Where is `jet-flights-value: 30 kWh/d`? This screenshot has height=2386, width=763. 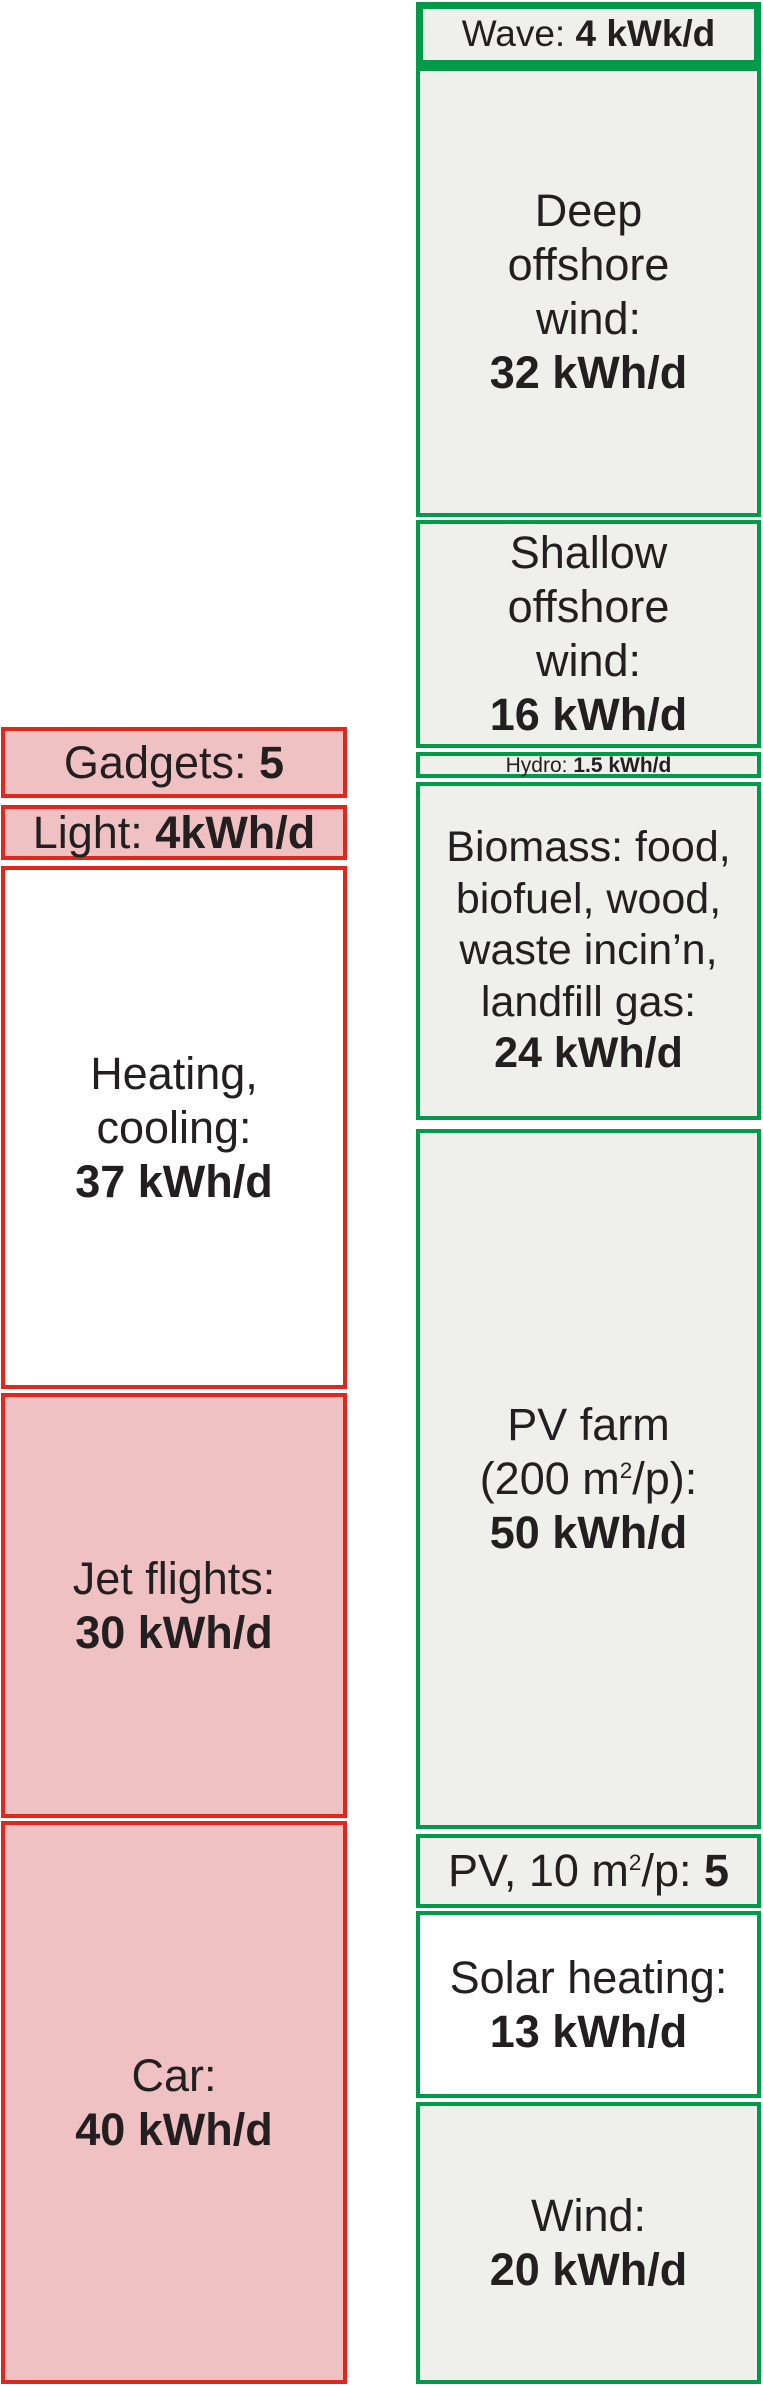
jet-flights-value: 30 kWh/d is located at coordinates (174, 1632).